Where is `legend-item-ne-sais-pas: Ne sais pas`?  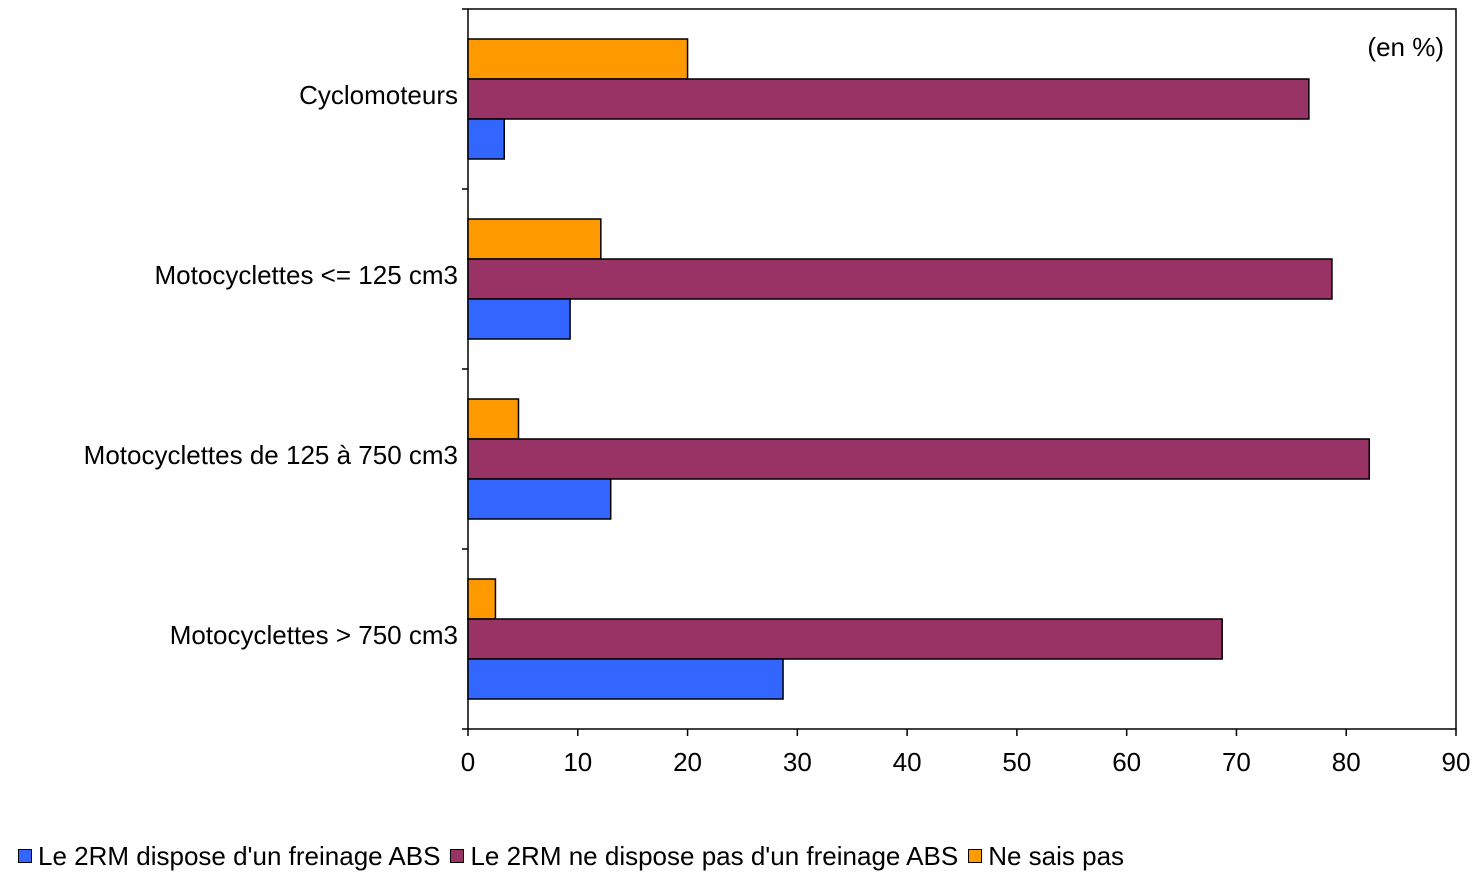 legend-item-ne-sais-pas: Ne sais pas is located at coordinates (1046, 856).